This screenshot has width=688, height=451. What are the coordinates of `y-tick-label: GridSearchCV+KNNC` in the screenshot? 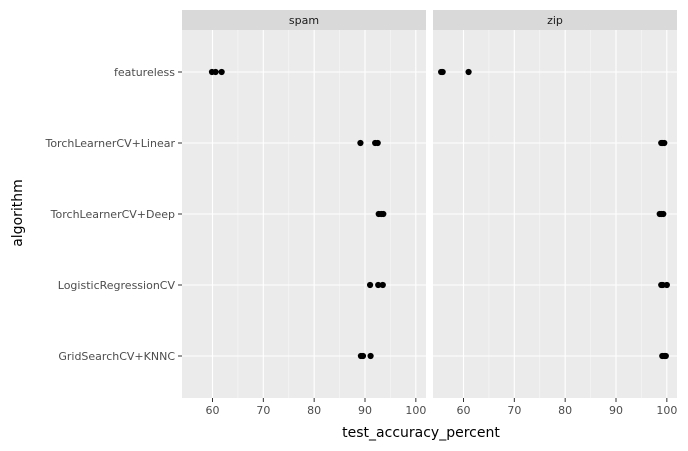 It's located at (116, 356).